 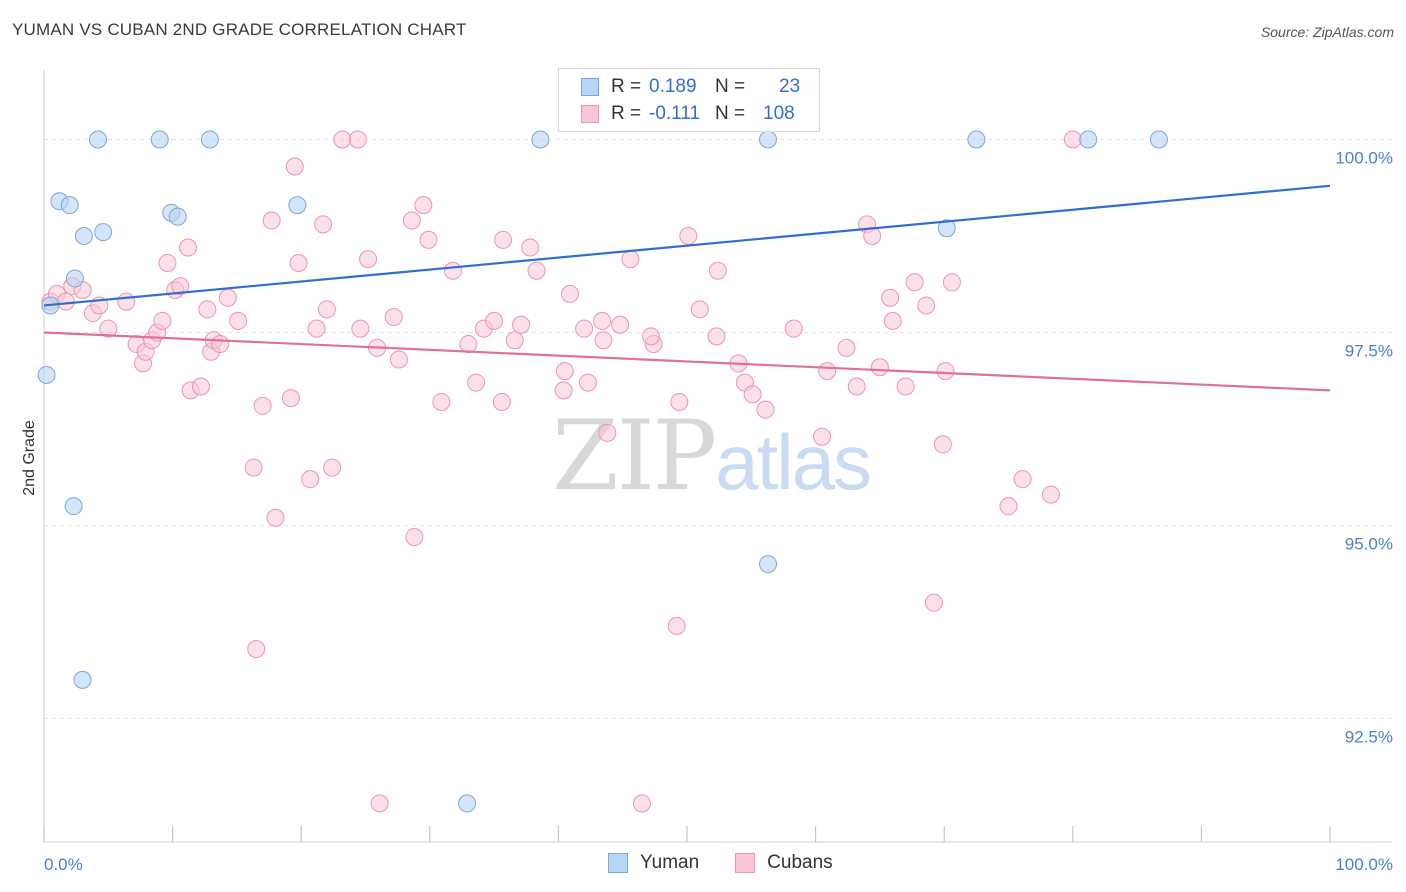 What do you see at coordinates (1369, 543) in the screenshot?
I see `y-tick-label: 95.0%` at bounding box center [1369, 543].